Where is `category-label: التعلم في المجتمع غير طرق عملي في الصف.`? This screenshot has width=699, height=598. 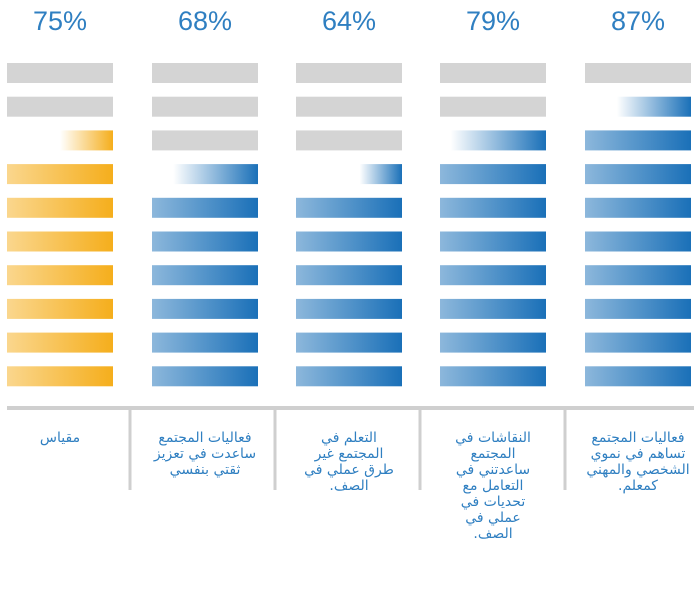 category-label: التعلم في المجتمع غير طرق عملي في الصف. is located at coordinates (349, 462).